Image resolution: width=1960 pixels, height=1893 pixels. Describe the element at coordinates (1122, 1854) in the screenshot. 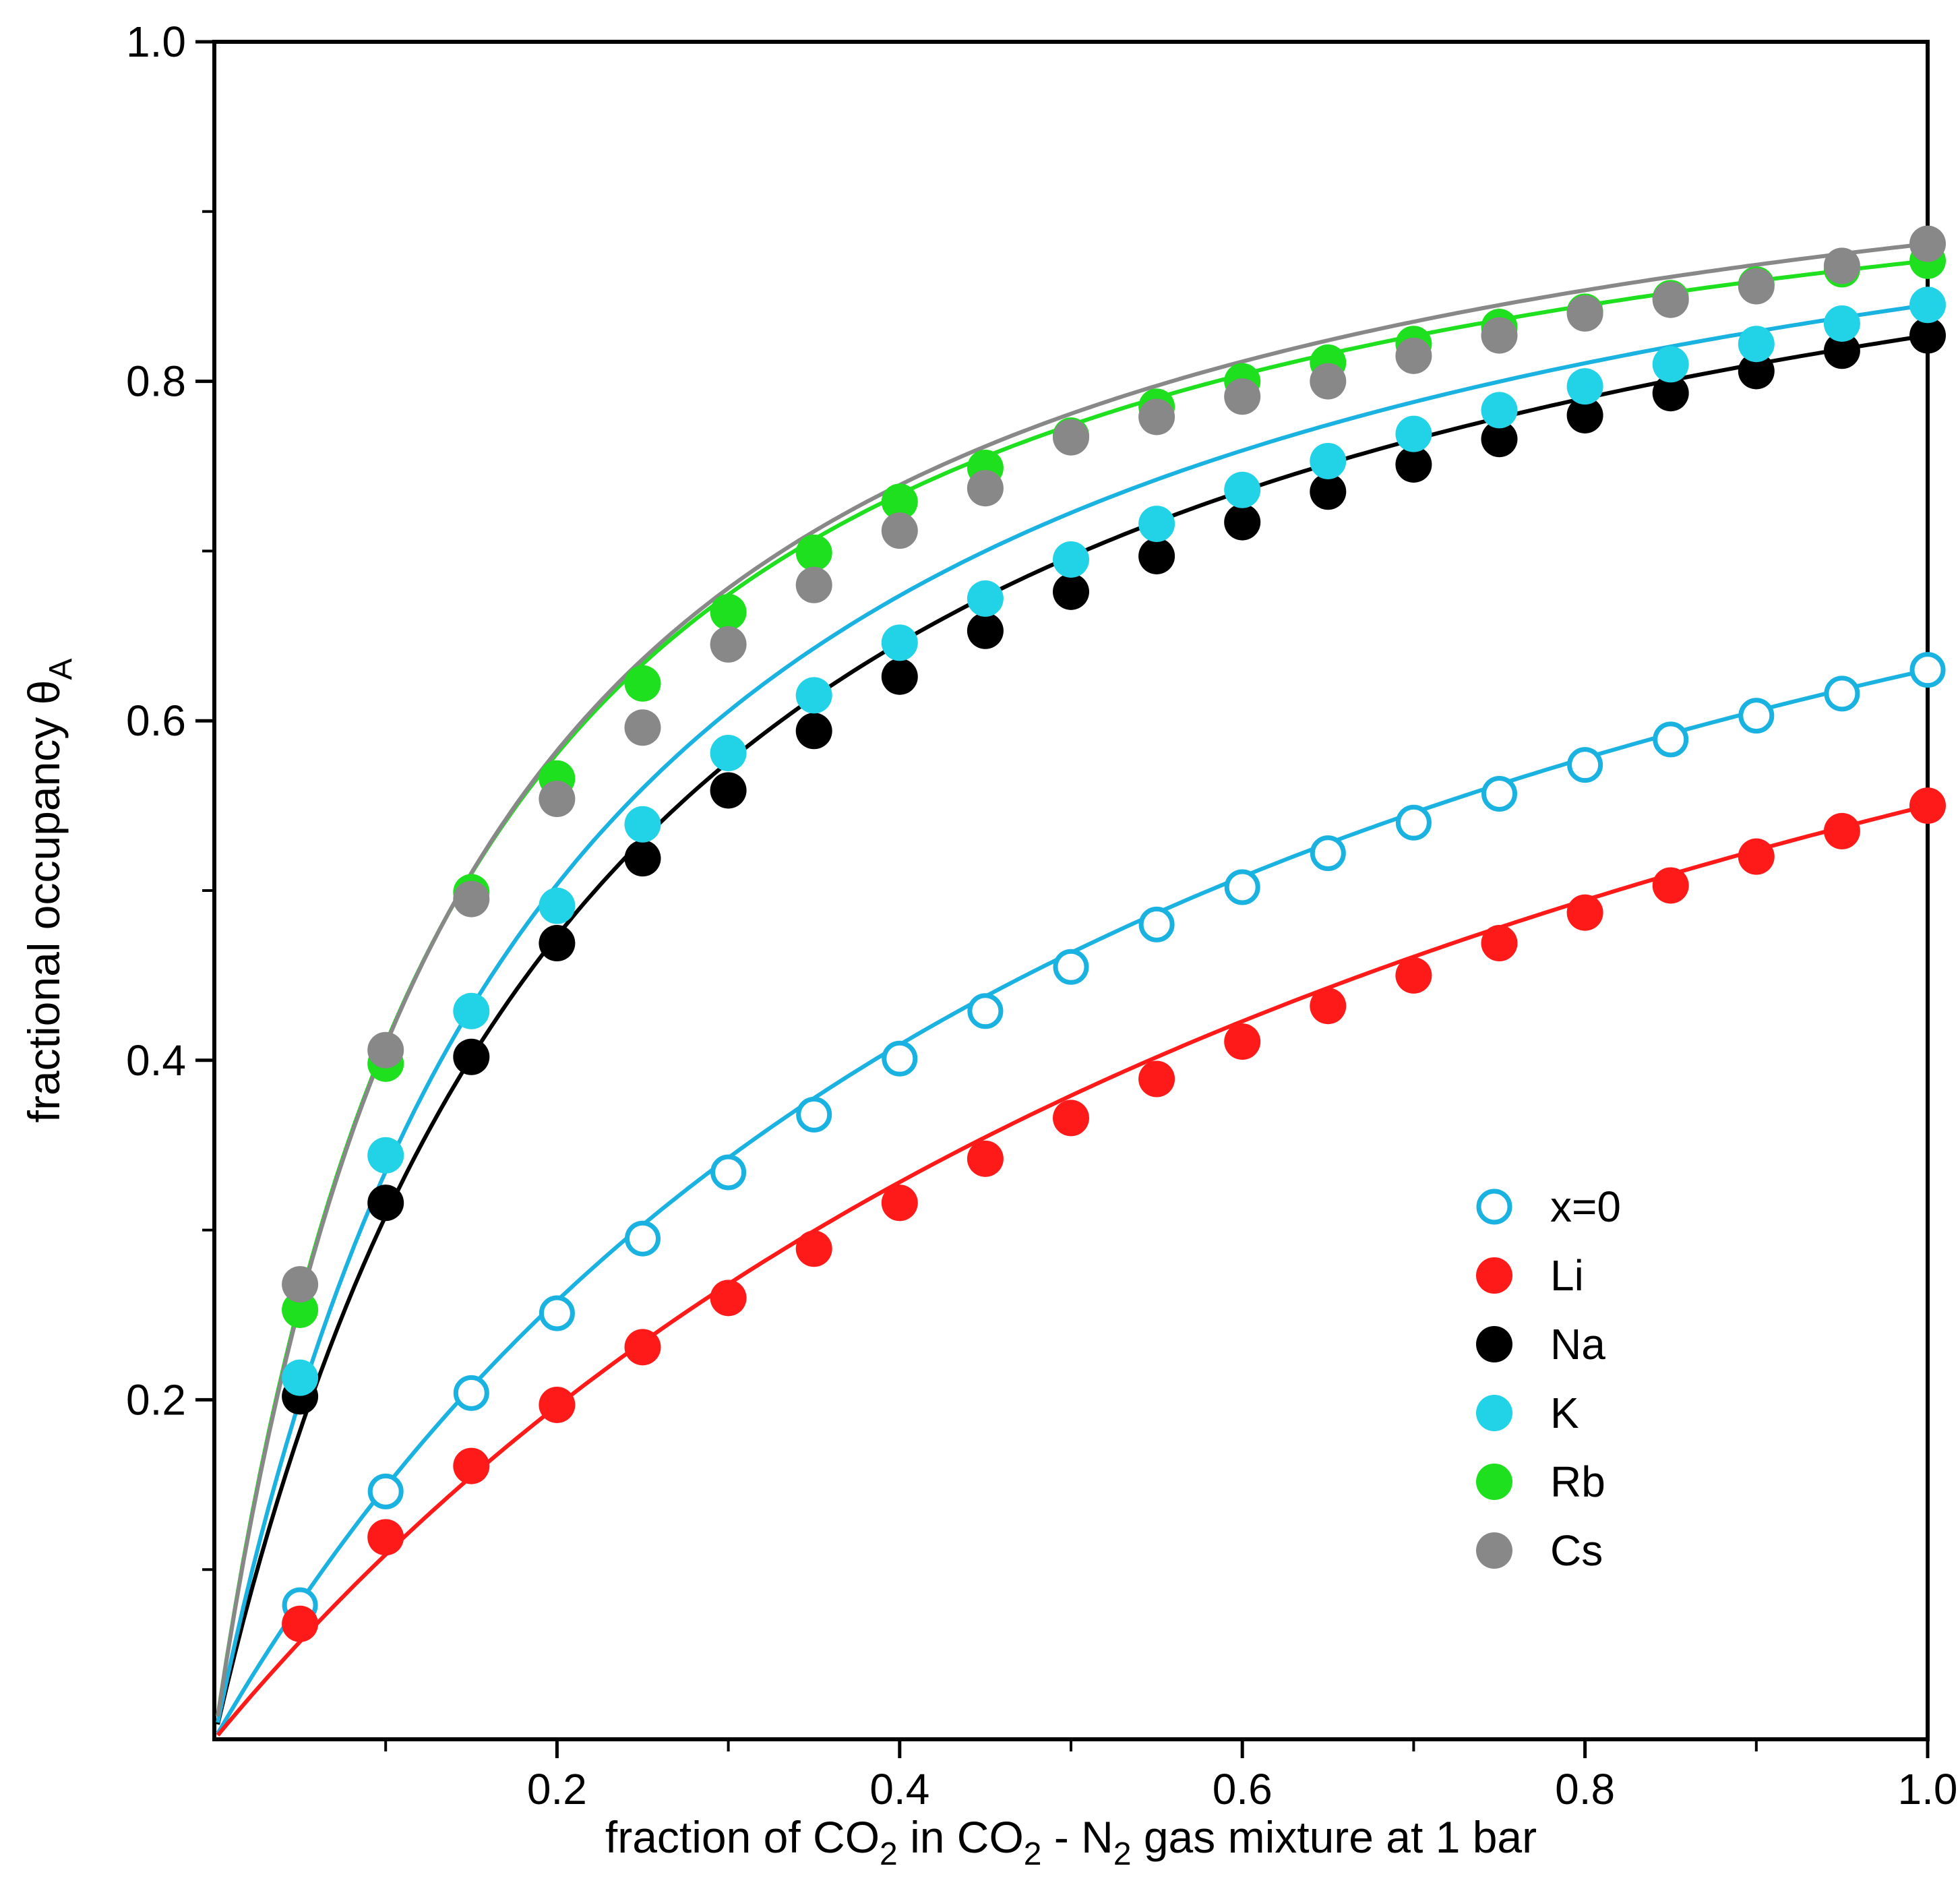

I see `x-title-sub3: 2` at that location.